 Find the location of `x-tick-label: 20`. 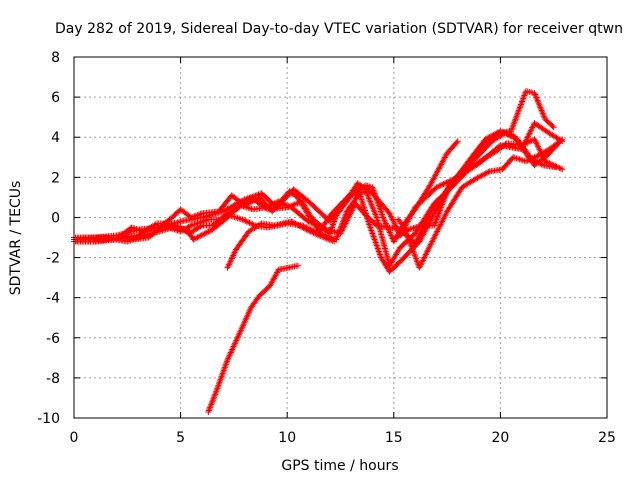

x-tick-label: 20 is located at coordinates (500, 438).